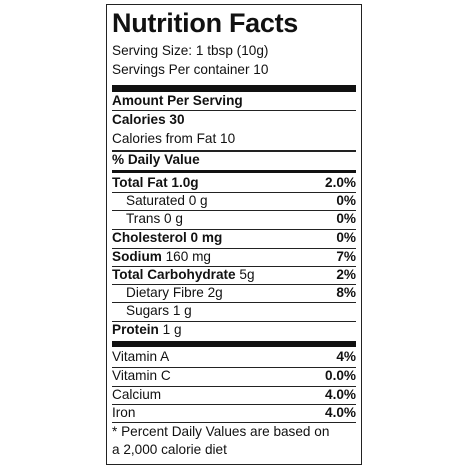 This screenshot has width=474, height=474. I want to click on nutrient-row: Protein 1 g, so click(234, 330).